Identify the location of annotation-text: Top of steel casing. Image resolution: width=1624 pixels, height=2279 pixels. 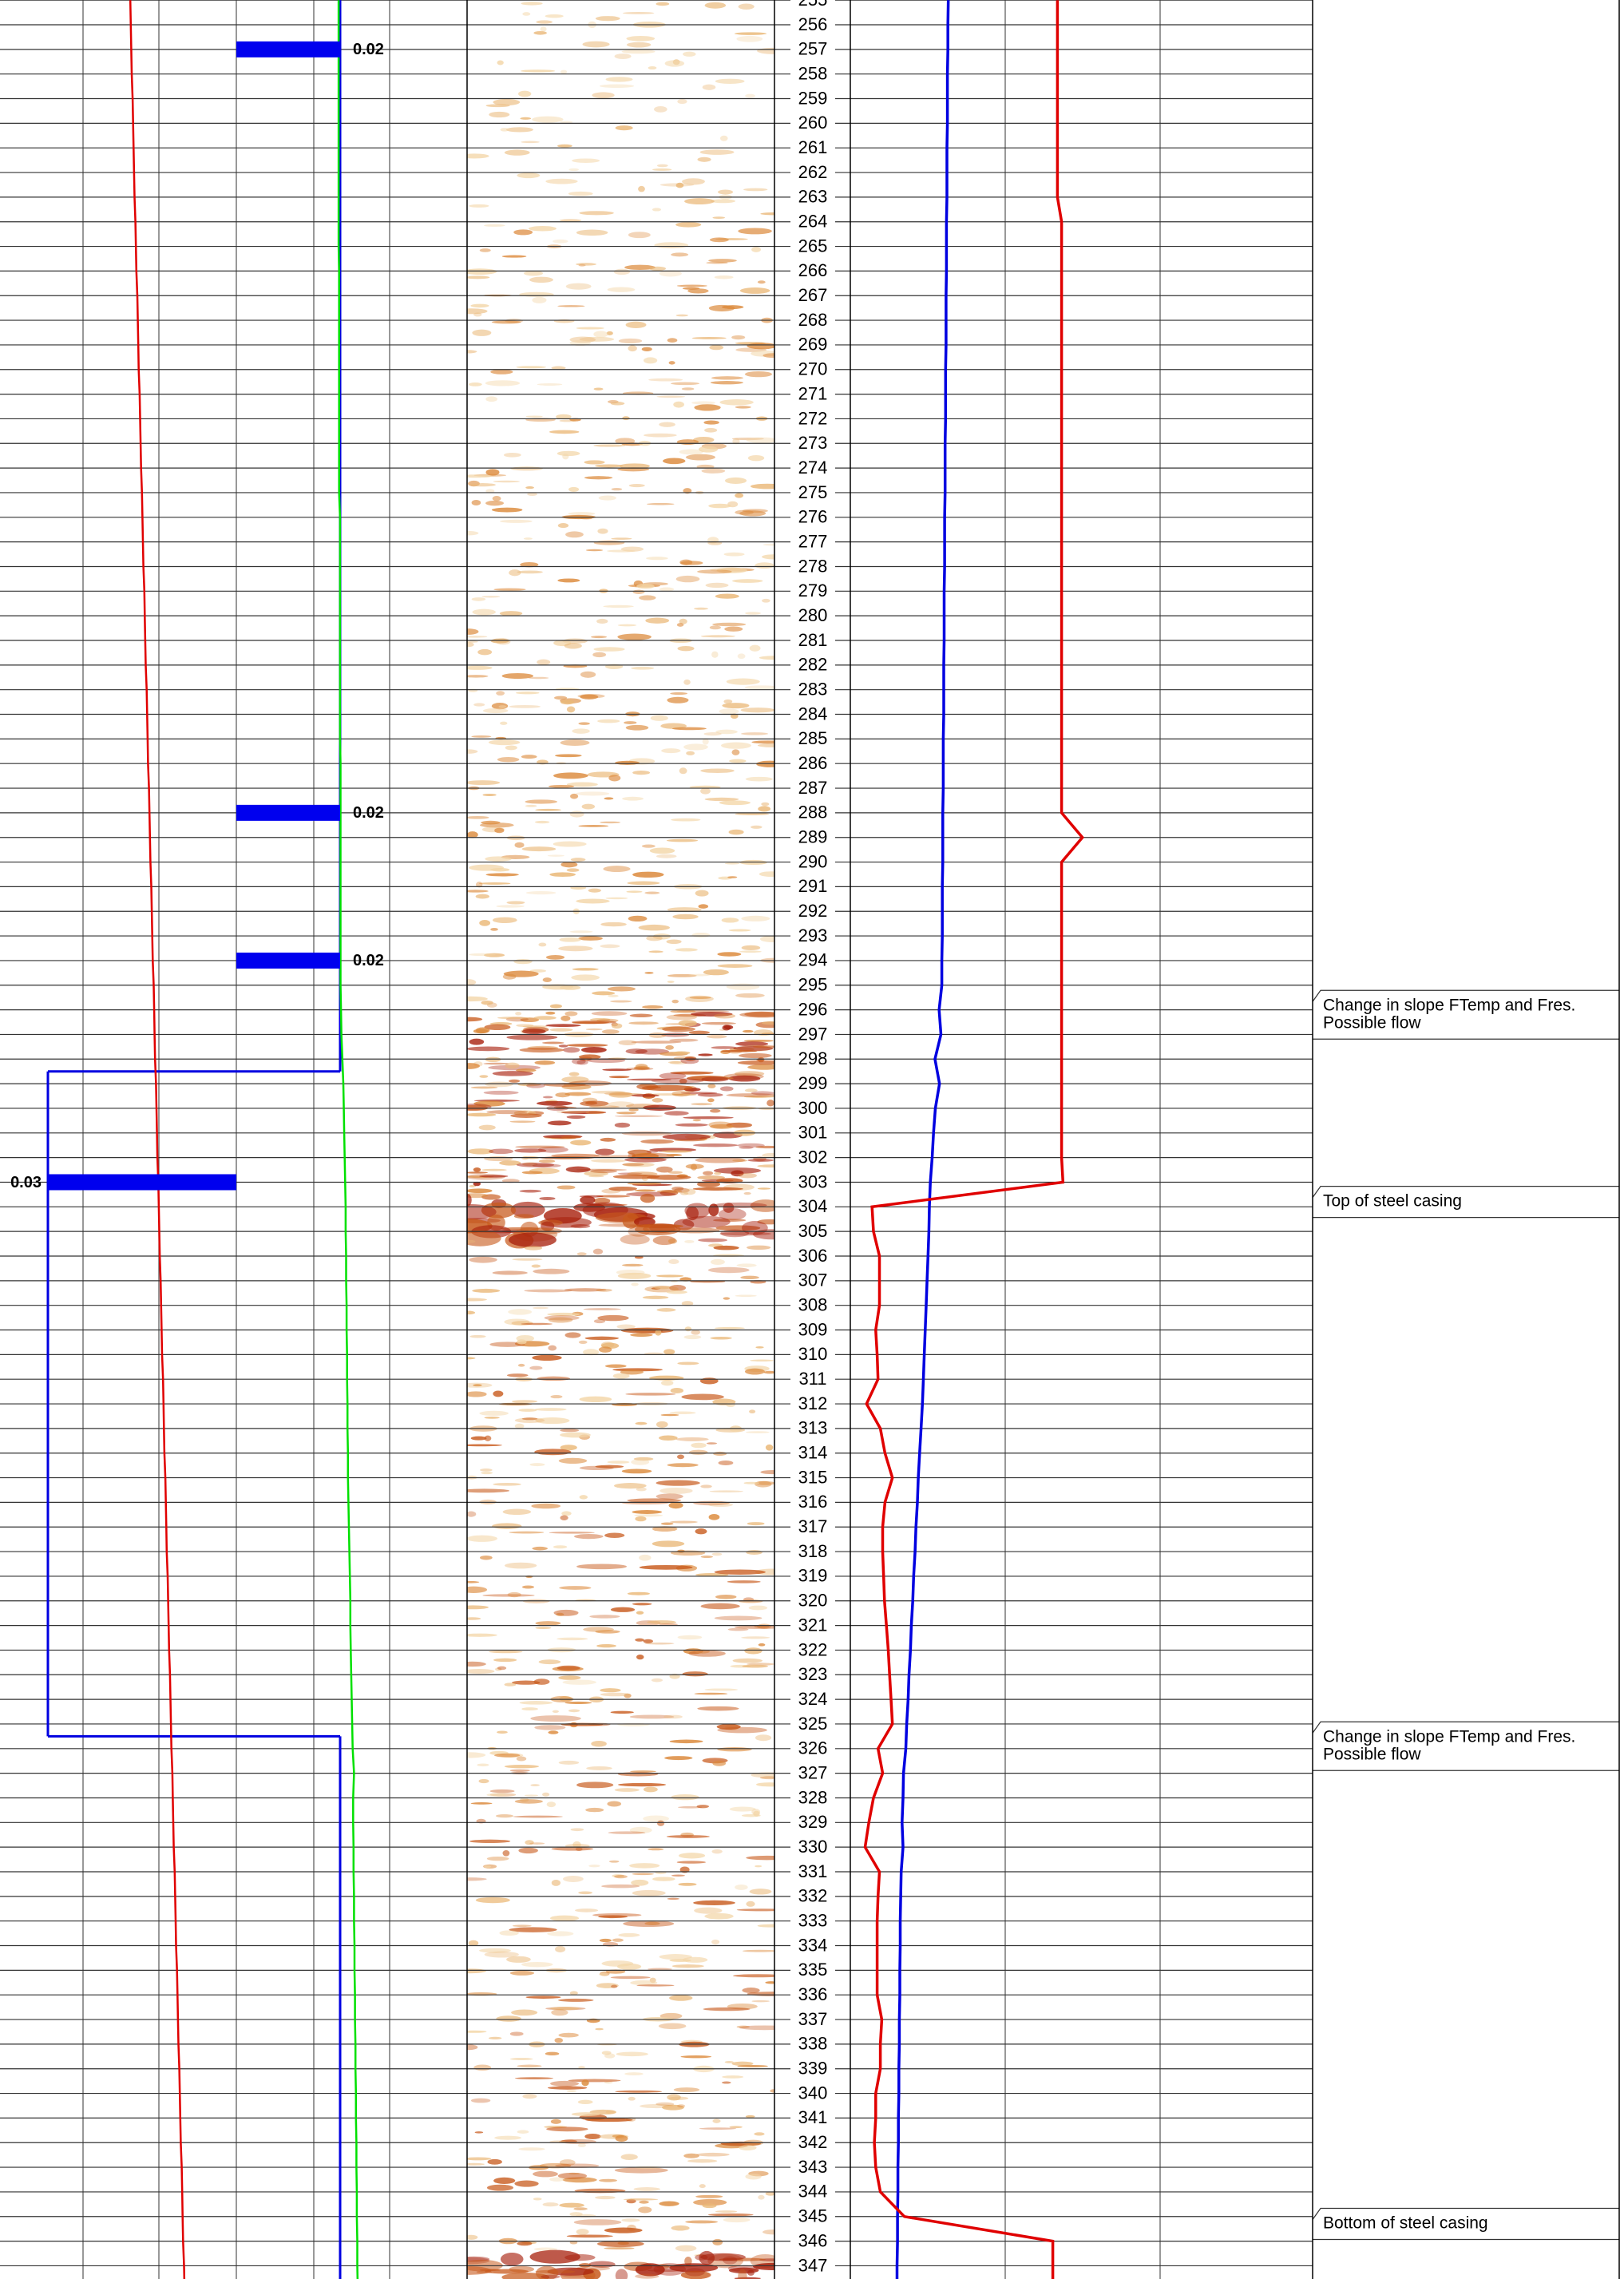
(1392, 1201).